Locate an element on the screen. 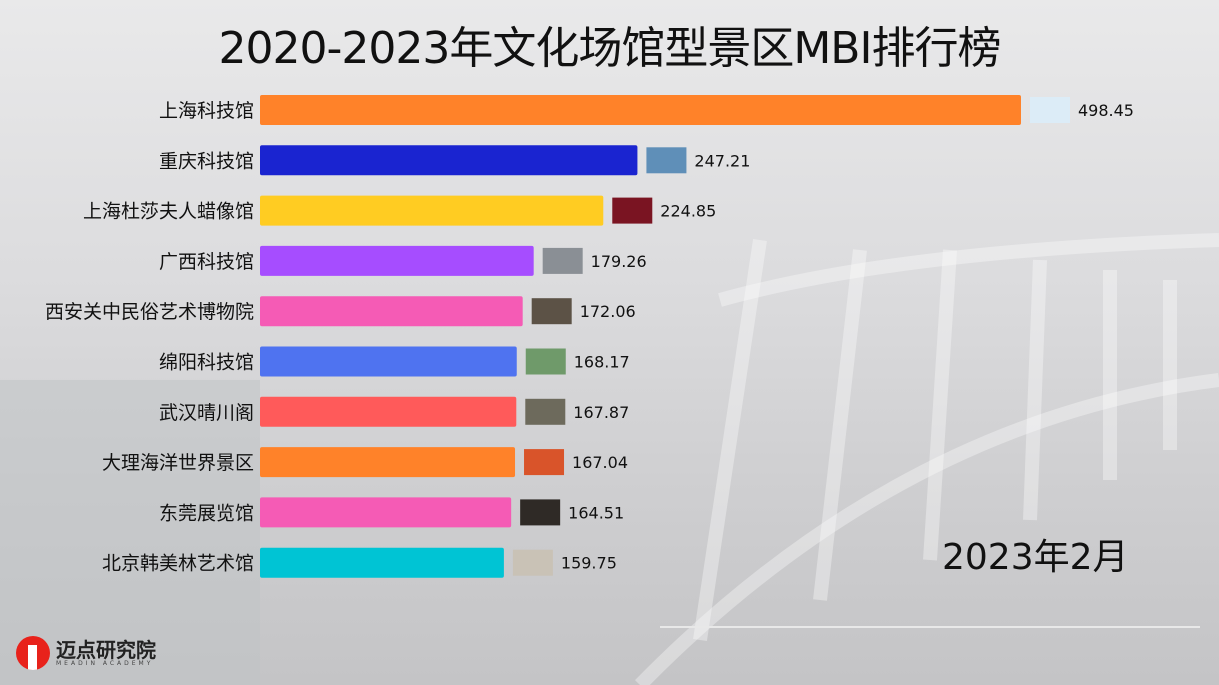  value-label: 247.21 is located at coordinates (722, 160).